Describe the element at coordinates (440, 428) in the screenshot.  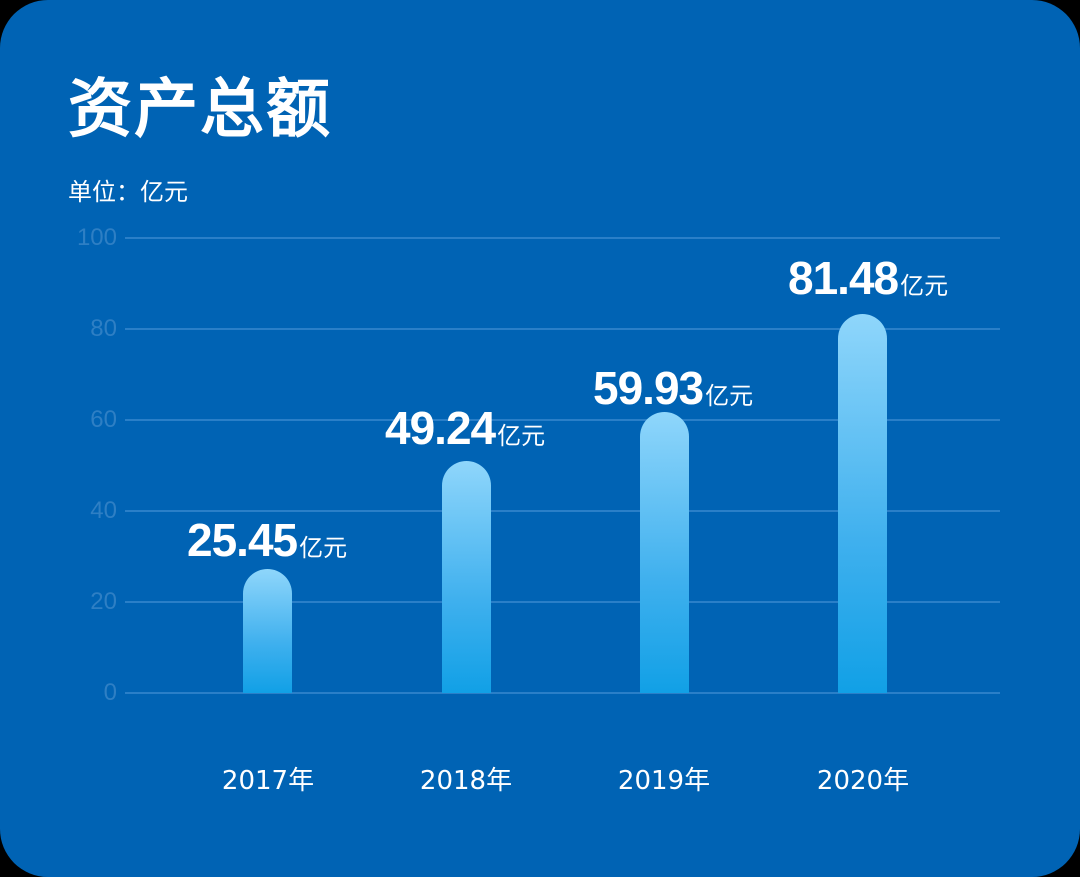
I see `value-number: 49.24` at that location.